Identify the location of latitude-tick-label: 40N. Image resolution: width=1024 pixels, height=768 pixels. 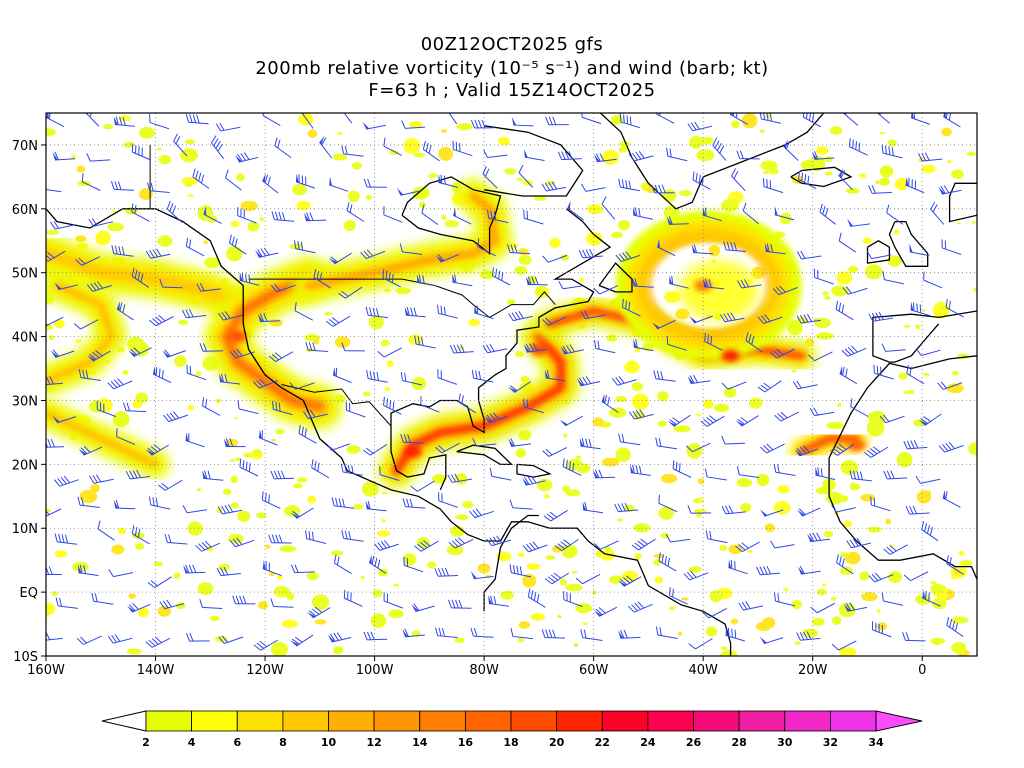
(25, 338).